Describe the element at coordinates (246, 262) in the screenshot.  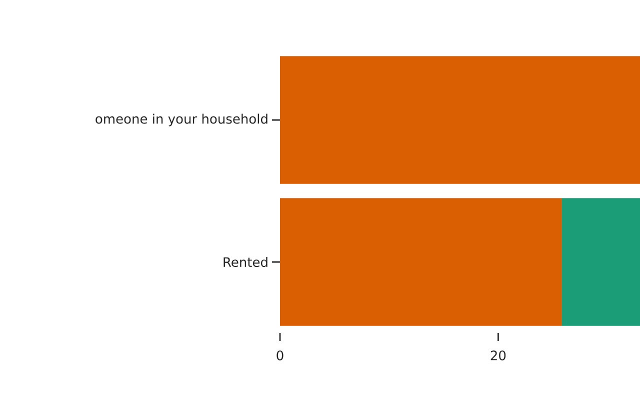
I see `y-tick-label: Rented` at that location.